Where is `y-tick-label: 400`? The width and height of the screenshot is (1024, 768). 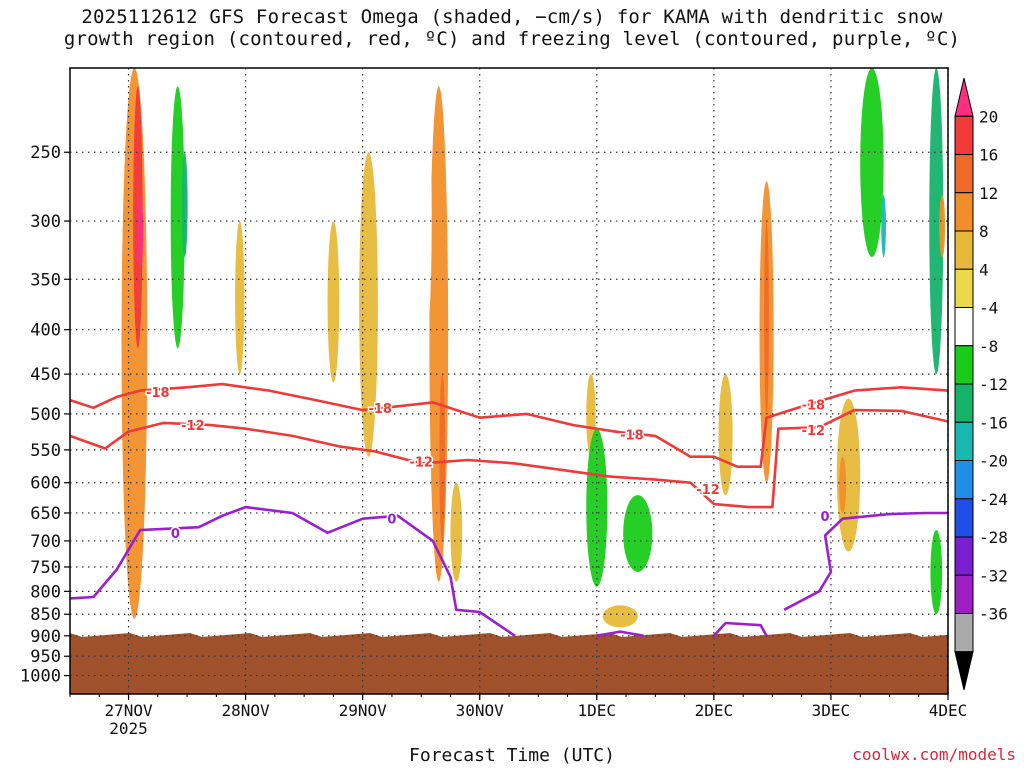
y-tick-label: 400 is located at coordinates (45, 331).